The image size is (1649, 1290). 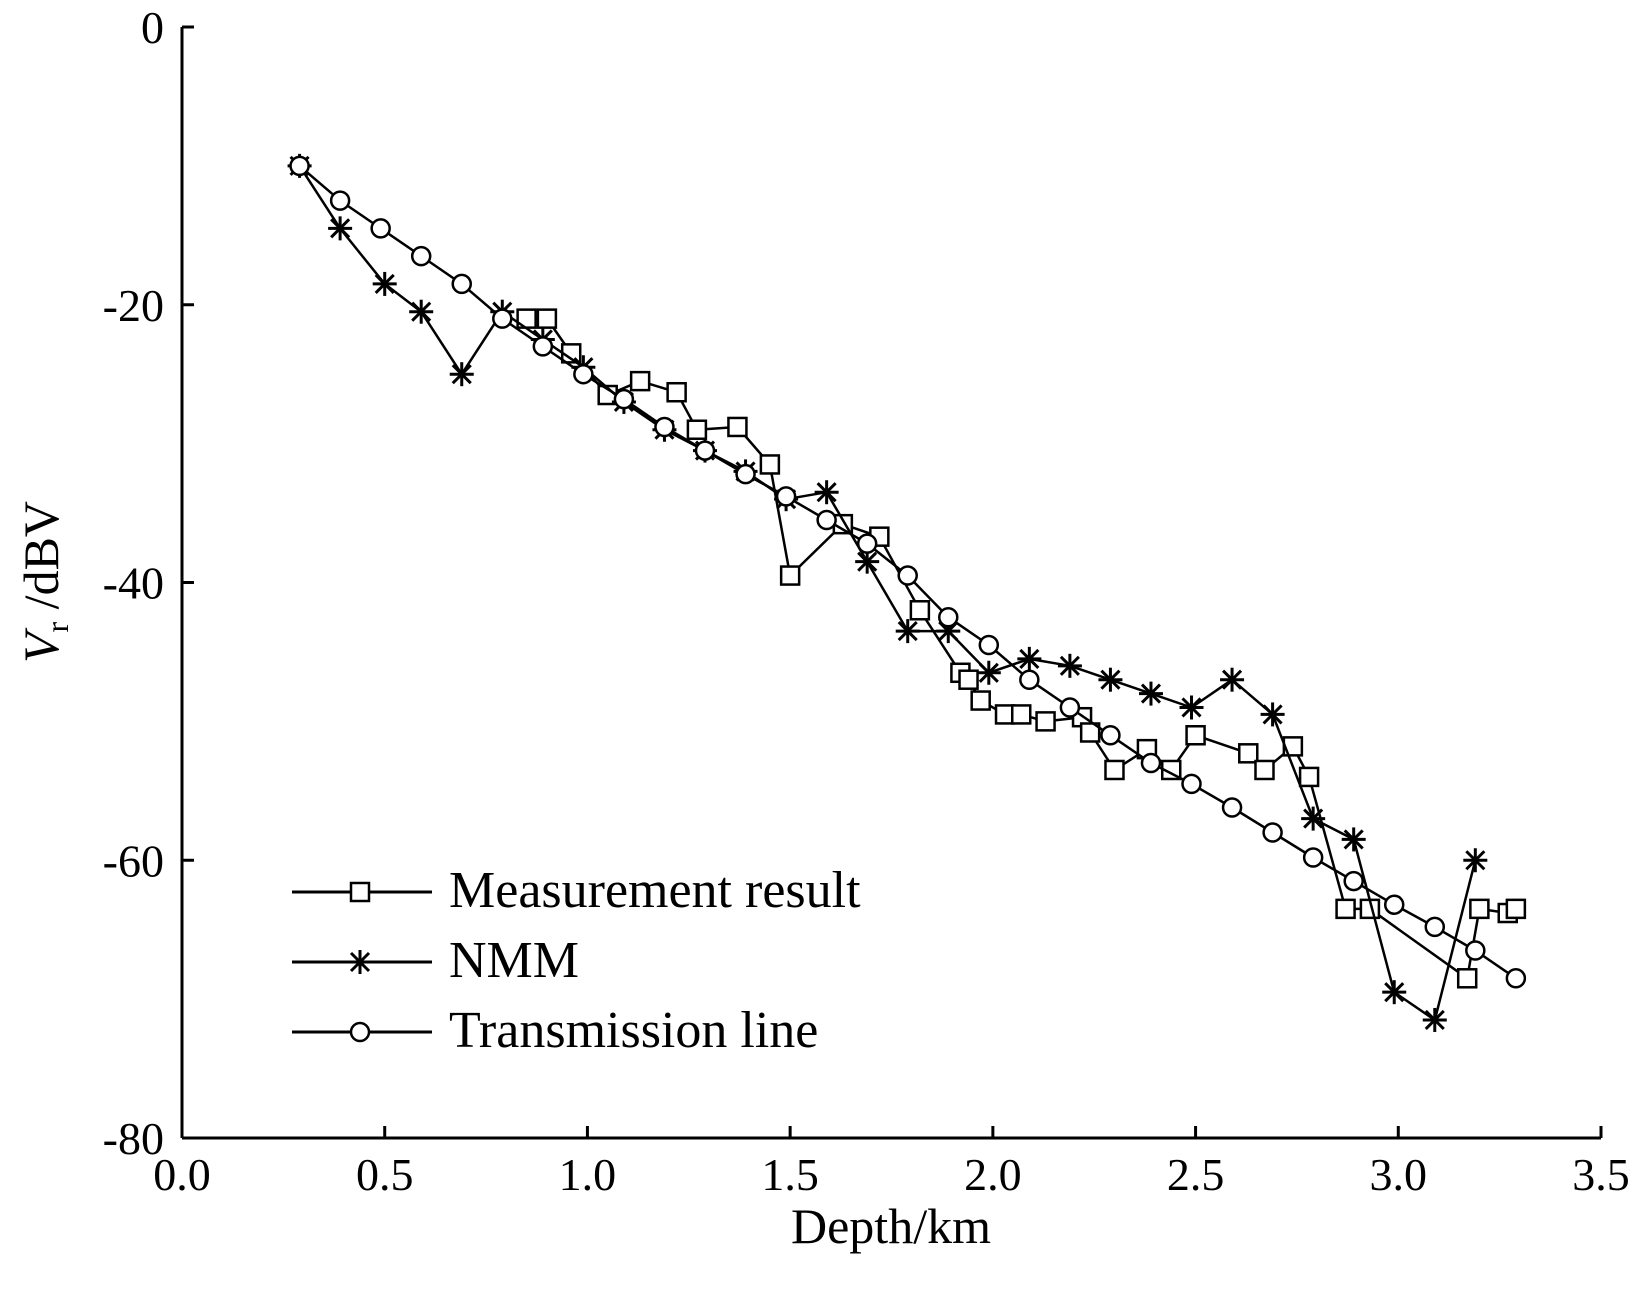 What do you see at coordinates (133, 1138) in the screenshot?
I see `y-tick-label: -80` at bounding box center [133, 1138].